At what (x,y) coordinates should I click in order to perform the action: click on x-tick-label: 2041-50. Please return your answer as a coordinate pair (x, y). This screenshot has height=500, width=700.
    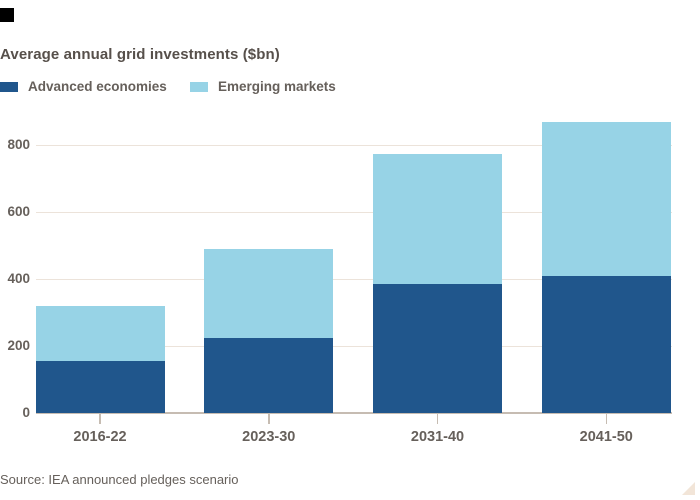
    Looking at the image, I should click on (606, 437).